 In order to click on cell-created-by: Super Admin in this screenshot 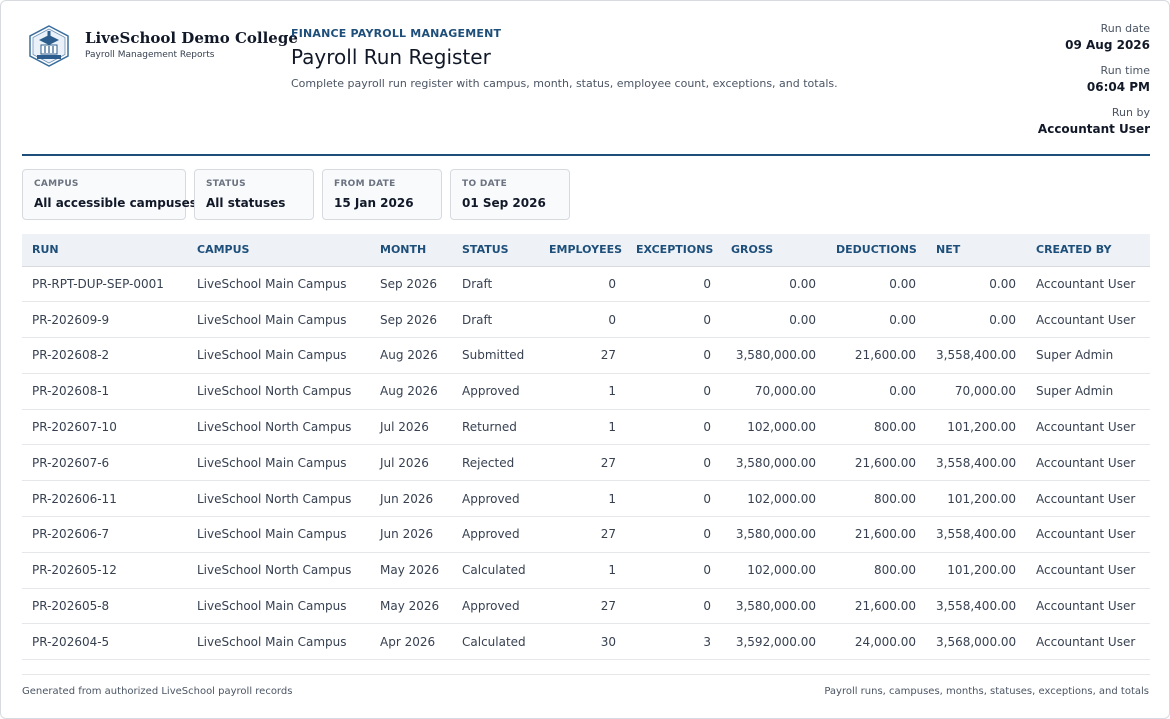, I will do `click(1088, 355)`.